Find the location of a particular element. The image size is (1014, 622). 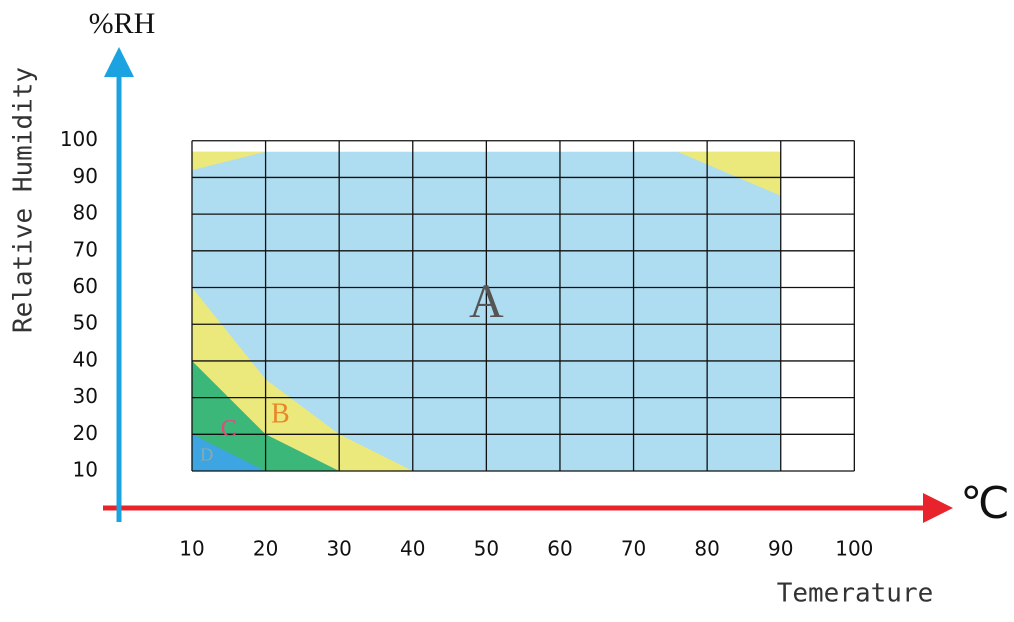

y-label: Relative Humidity is located at coordinates (24, 200).